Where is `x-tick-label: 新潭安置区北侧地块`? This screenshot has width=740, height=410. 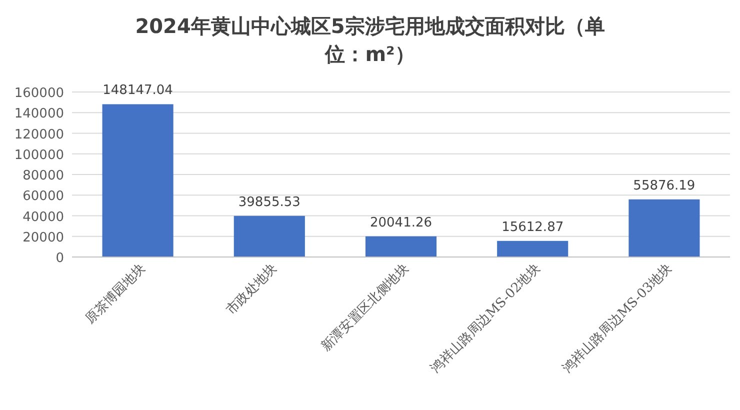 x-tick-label: 新潭安置区北侧地块 is located at coordinates (365, 307).